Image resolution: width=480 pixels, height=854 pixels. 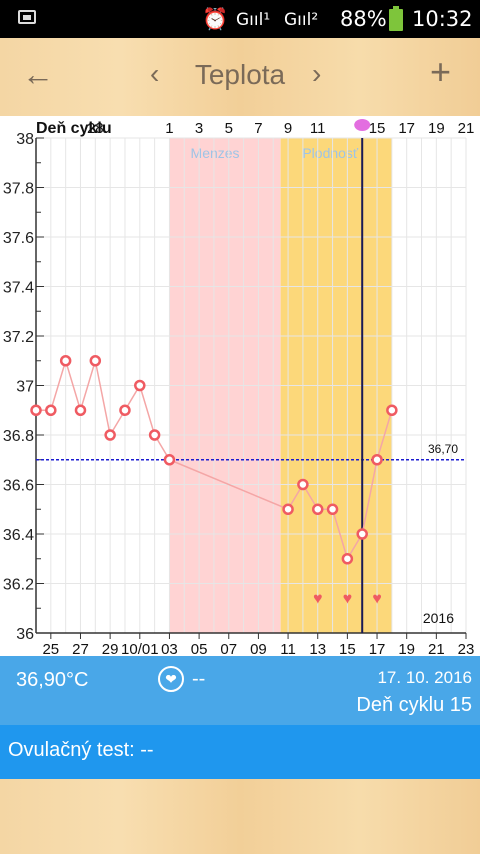 What do you see at coordinates (52, 680) in the screenshot?
I see `temperature-value: 36,90°C` at bounding box center [52, 680].